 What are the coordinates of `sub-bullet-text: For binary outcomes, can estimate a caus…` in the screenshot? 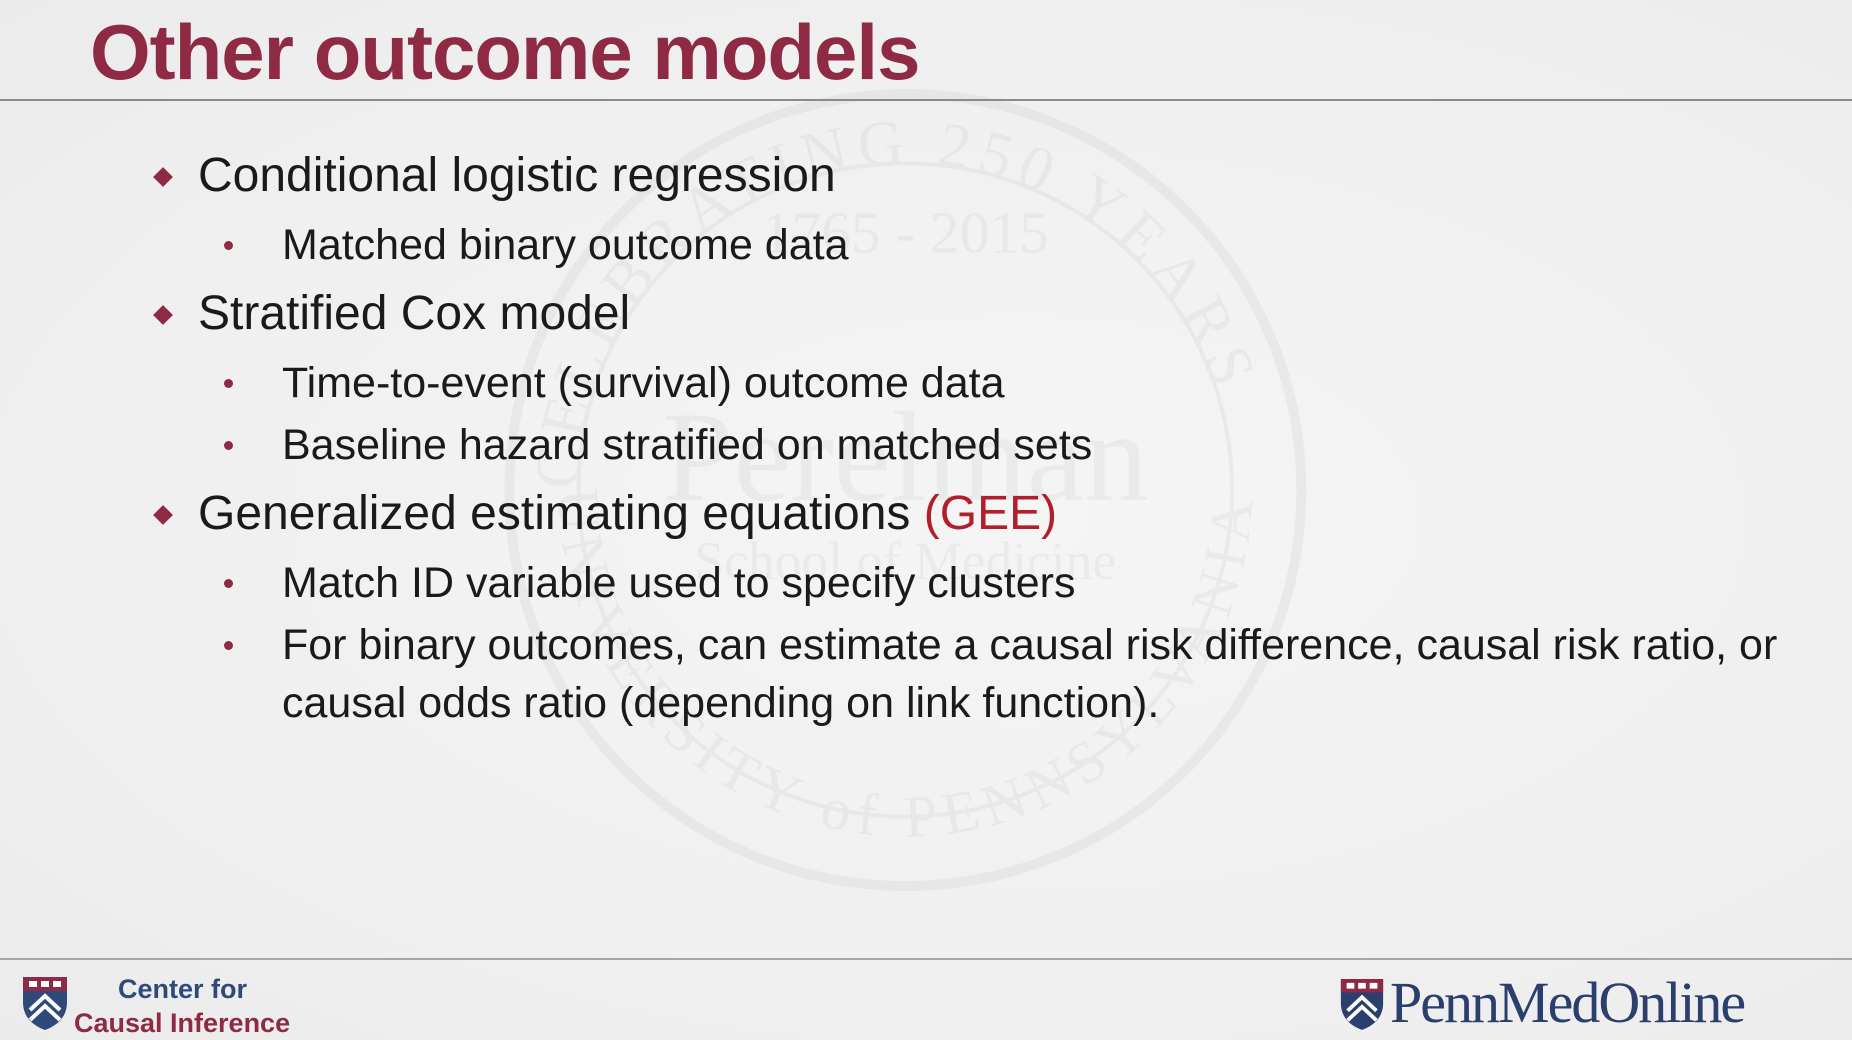 It's located at (1030, 674).